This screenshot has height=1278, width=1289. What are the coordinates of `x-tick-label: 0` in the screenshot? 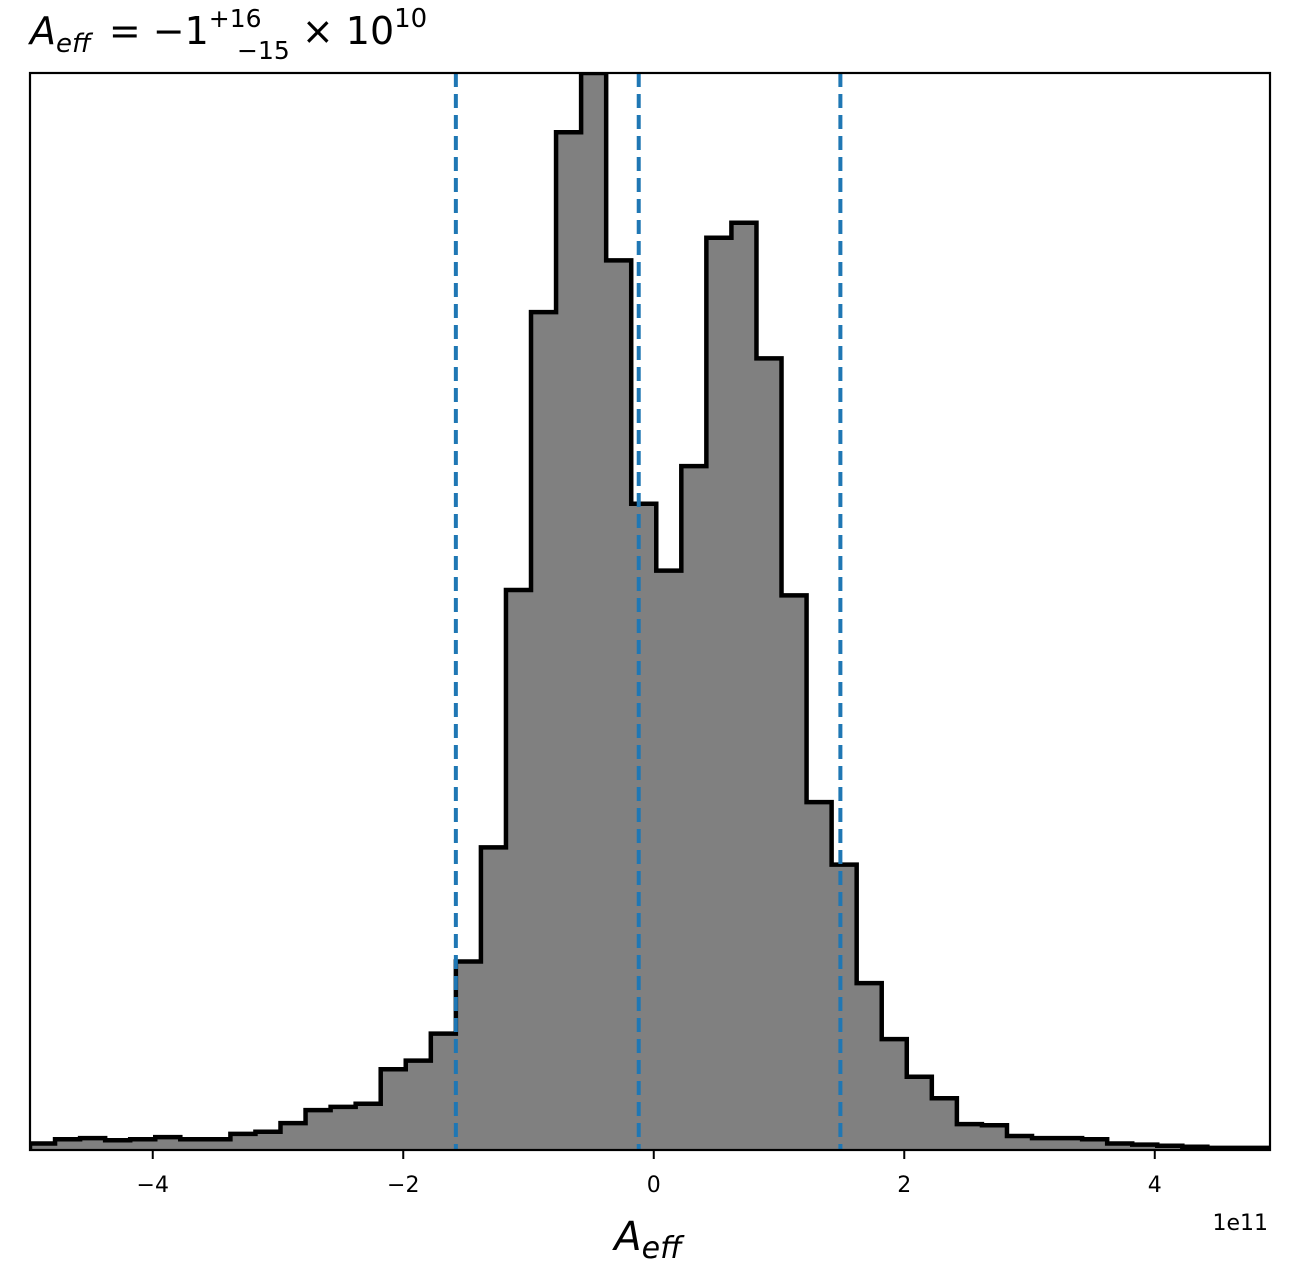 It's located at (654, 1185).